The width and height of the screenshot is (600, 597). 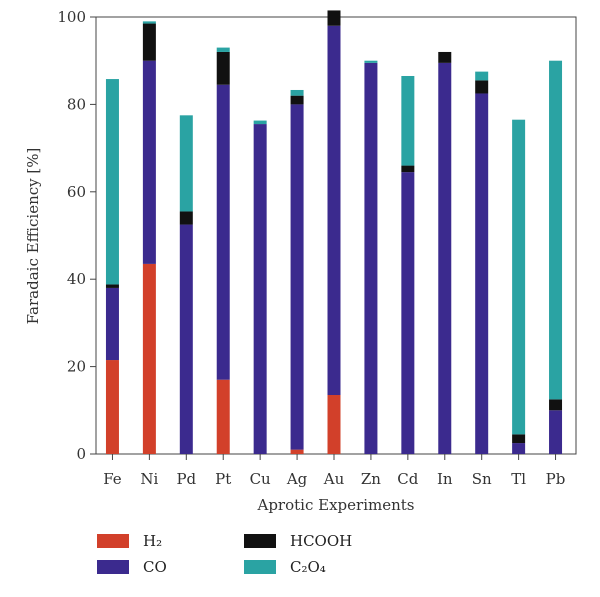 I want to click on x-tick-label: Ni, so click(x=149, y=479).